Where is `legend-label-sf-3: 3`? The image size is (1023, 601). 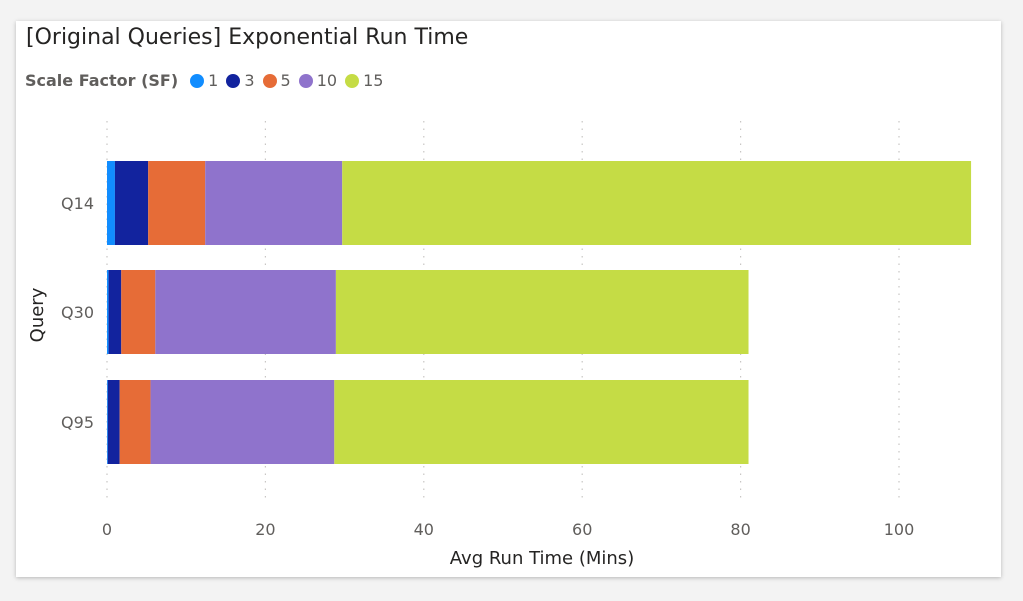 legend-label-sf-3: 3 is located at coordinates (249, 80).